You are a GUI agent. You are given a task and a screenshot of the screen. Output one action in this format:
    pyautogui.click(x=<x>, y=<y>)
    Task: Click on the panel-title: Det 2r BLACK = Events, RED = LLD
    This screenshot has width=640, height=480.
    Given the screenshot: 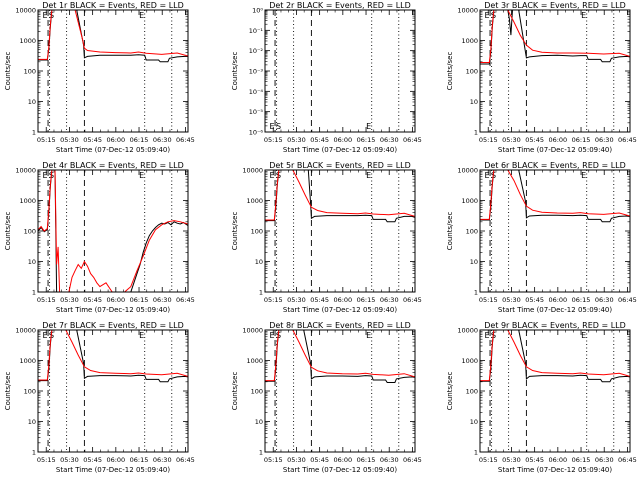 What is the action you would take?
    pyautogui.click(x=340, y=5)
    